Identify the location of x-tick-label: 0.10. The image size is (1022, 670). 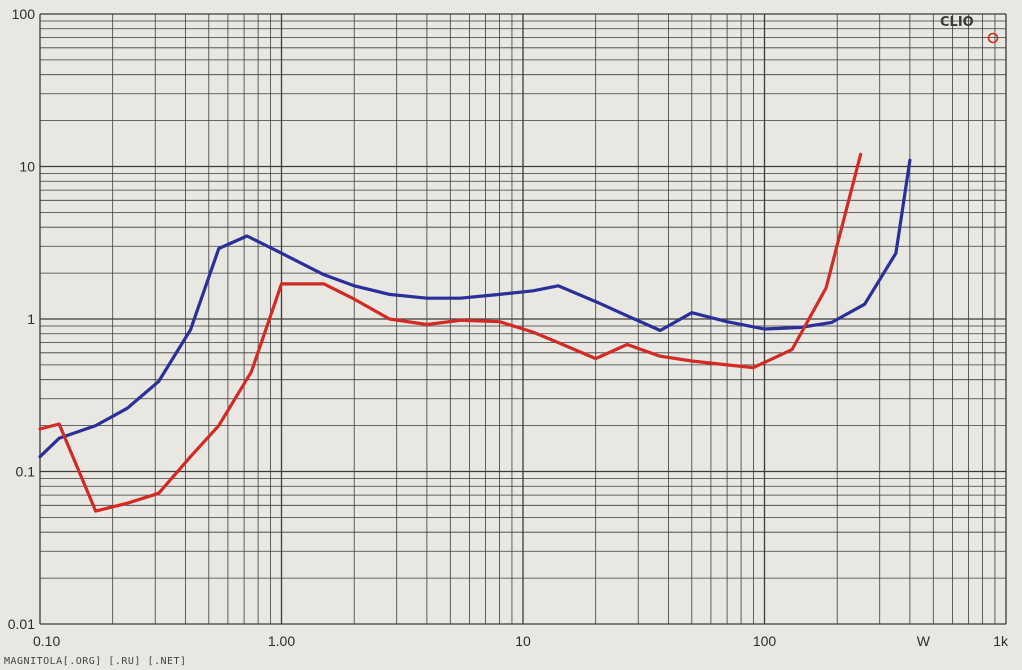
(46, 641).